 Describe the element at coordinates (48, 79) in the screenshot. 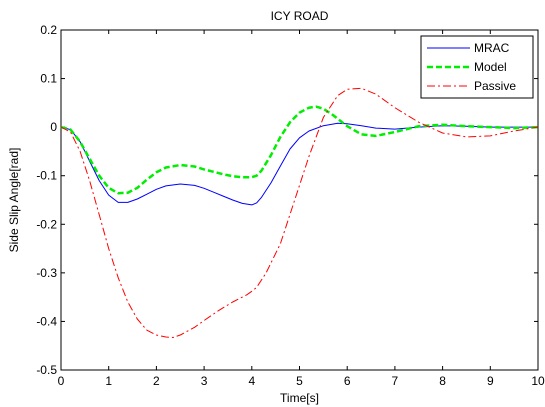

I see `y-tick-label: 0.1` at that location.